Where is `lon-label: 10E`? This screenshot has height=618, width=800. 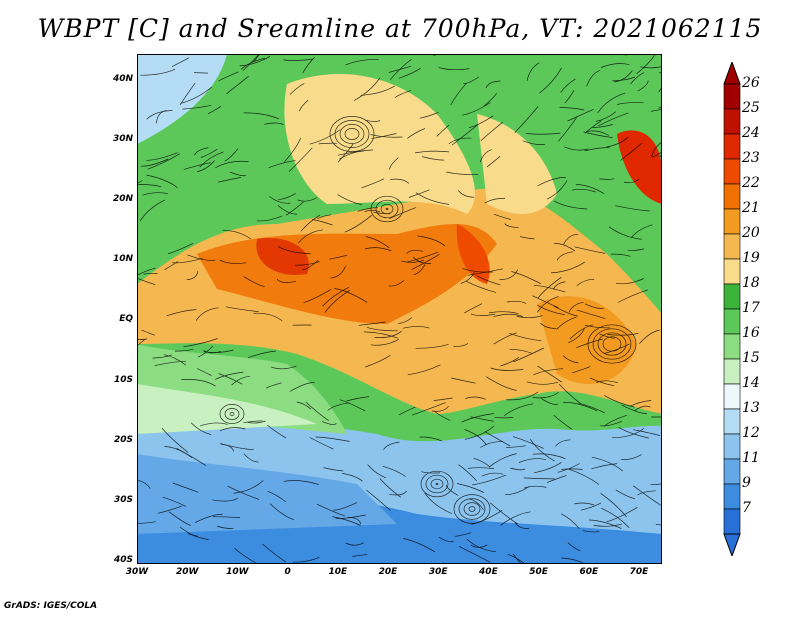
lon-label: 10E is located at coordinates (338, 572).